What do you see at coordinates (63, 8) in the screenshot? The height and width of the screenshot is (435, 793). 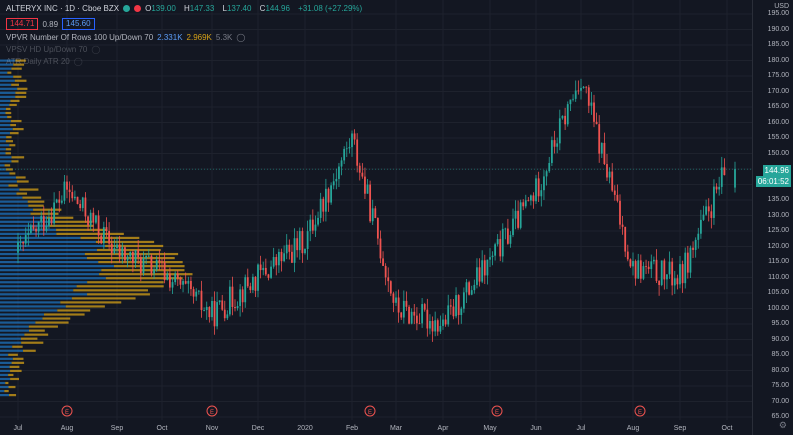 I see `symbol-title: ALTERYX INC · 1D · Cboe BZX` at bounding box center [63, 8].